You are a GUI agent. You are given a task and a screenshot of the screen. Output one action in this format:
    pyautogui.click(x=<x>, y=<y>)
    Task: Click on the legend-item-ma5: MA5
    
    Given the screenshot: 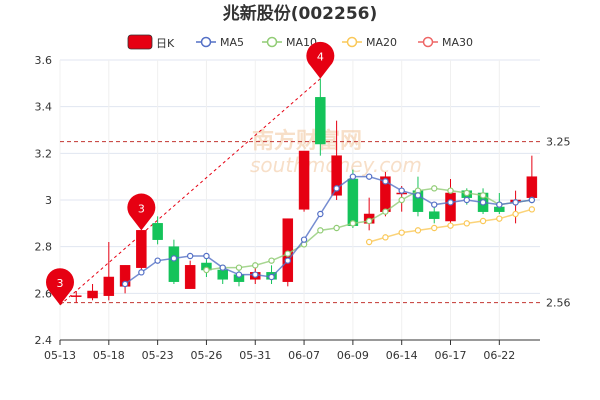 What is the action you would take?
    pyautogui.click(x=220, y=42)
    